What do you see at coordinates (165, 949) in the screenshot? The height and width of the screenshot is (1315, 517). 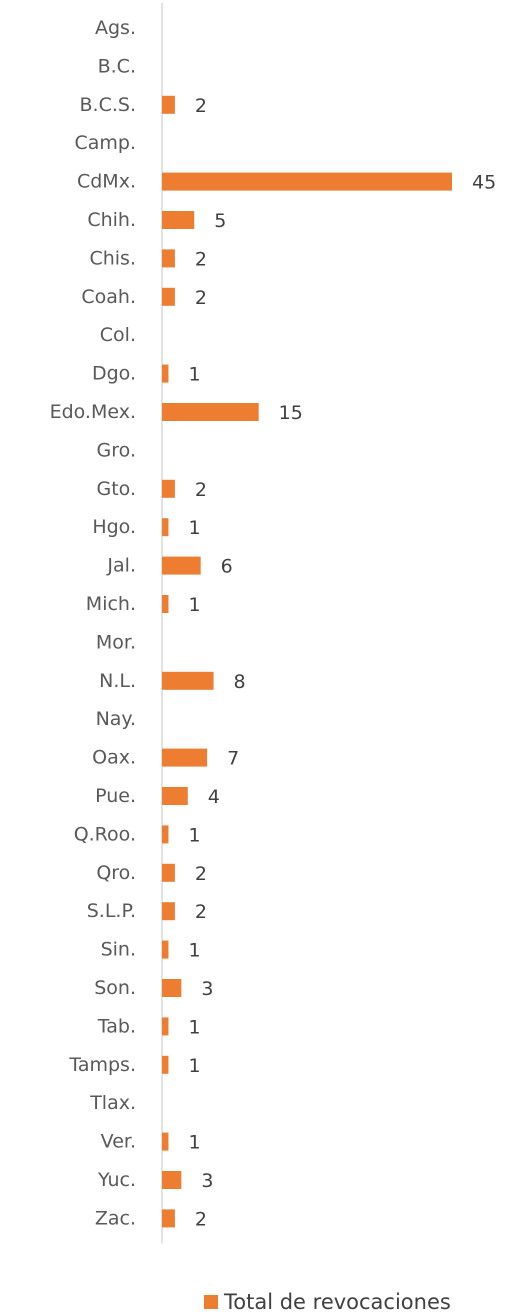 I see `bar-sin` at bounding box center [165, 949].